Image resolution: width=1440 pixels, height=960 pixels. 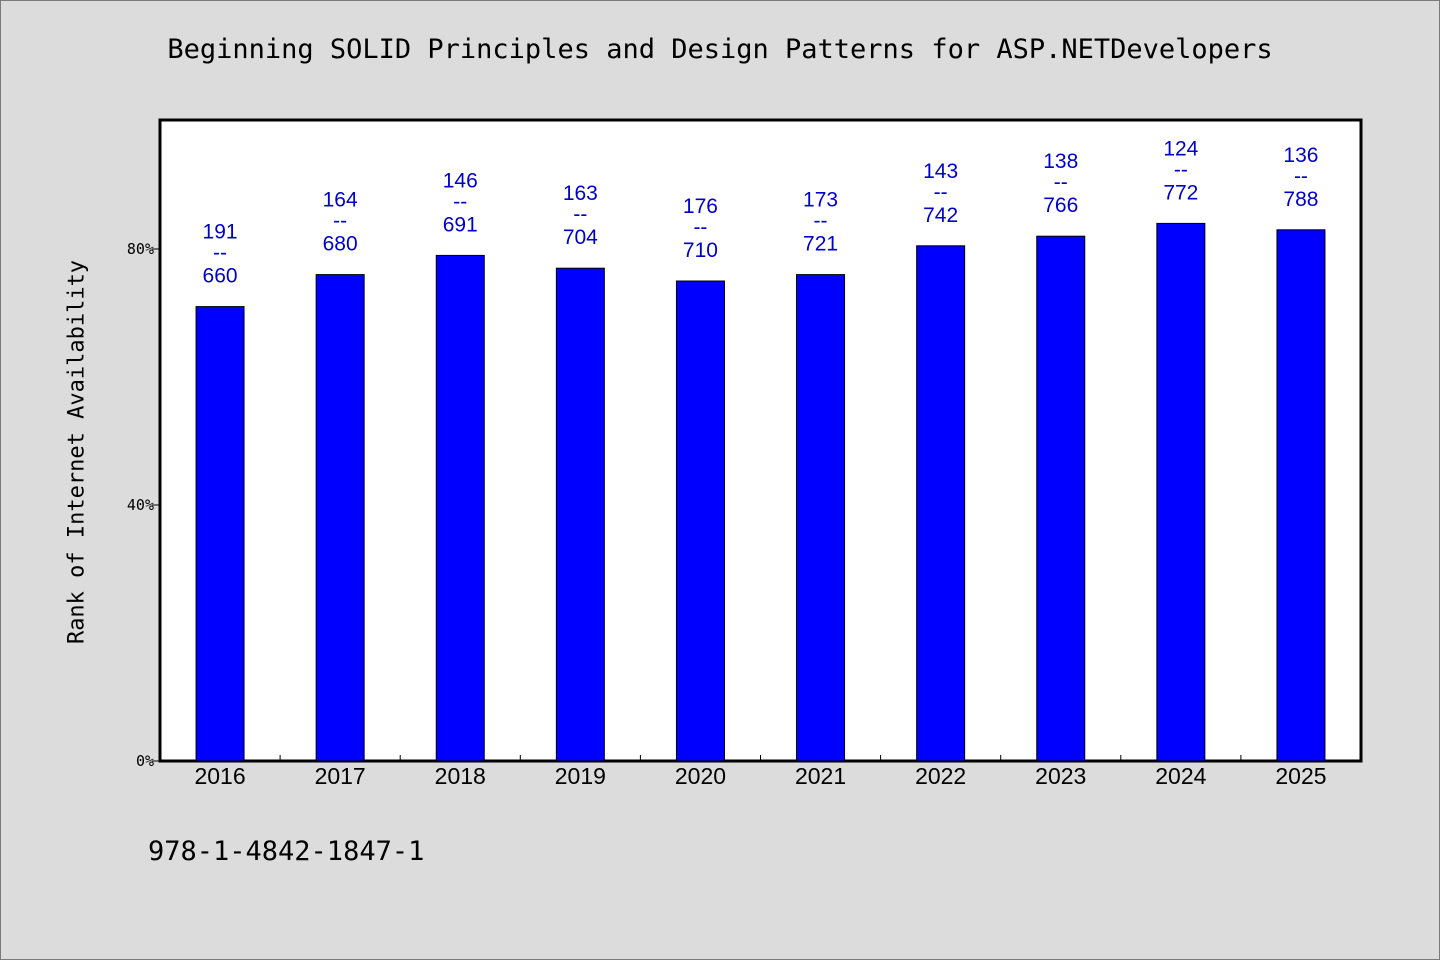 What do you see at coordinates (1300, 776) in the screenshot?
I see `x-tick-label: 2025` at bounding box center [1300, 776].